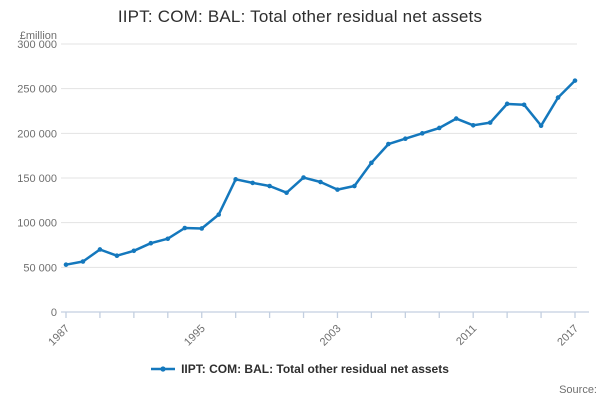 The width and height of the screenshot is (600, 400). What do you see at coordinates (54, 313) in the screenshot?
I see `y-tick-label: 0` at bounding box center [54, 313].